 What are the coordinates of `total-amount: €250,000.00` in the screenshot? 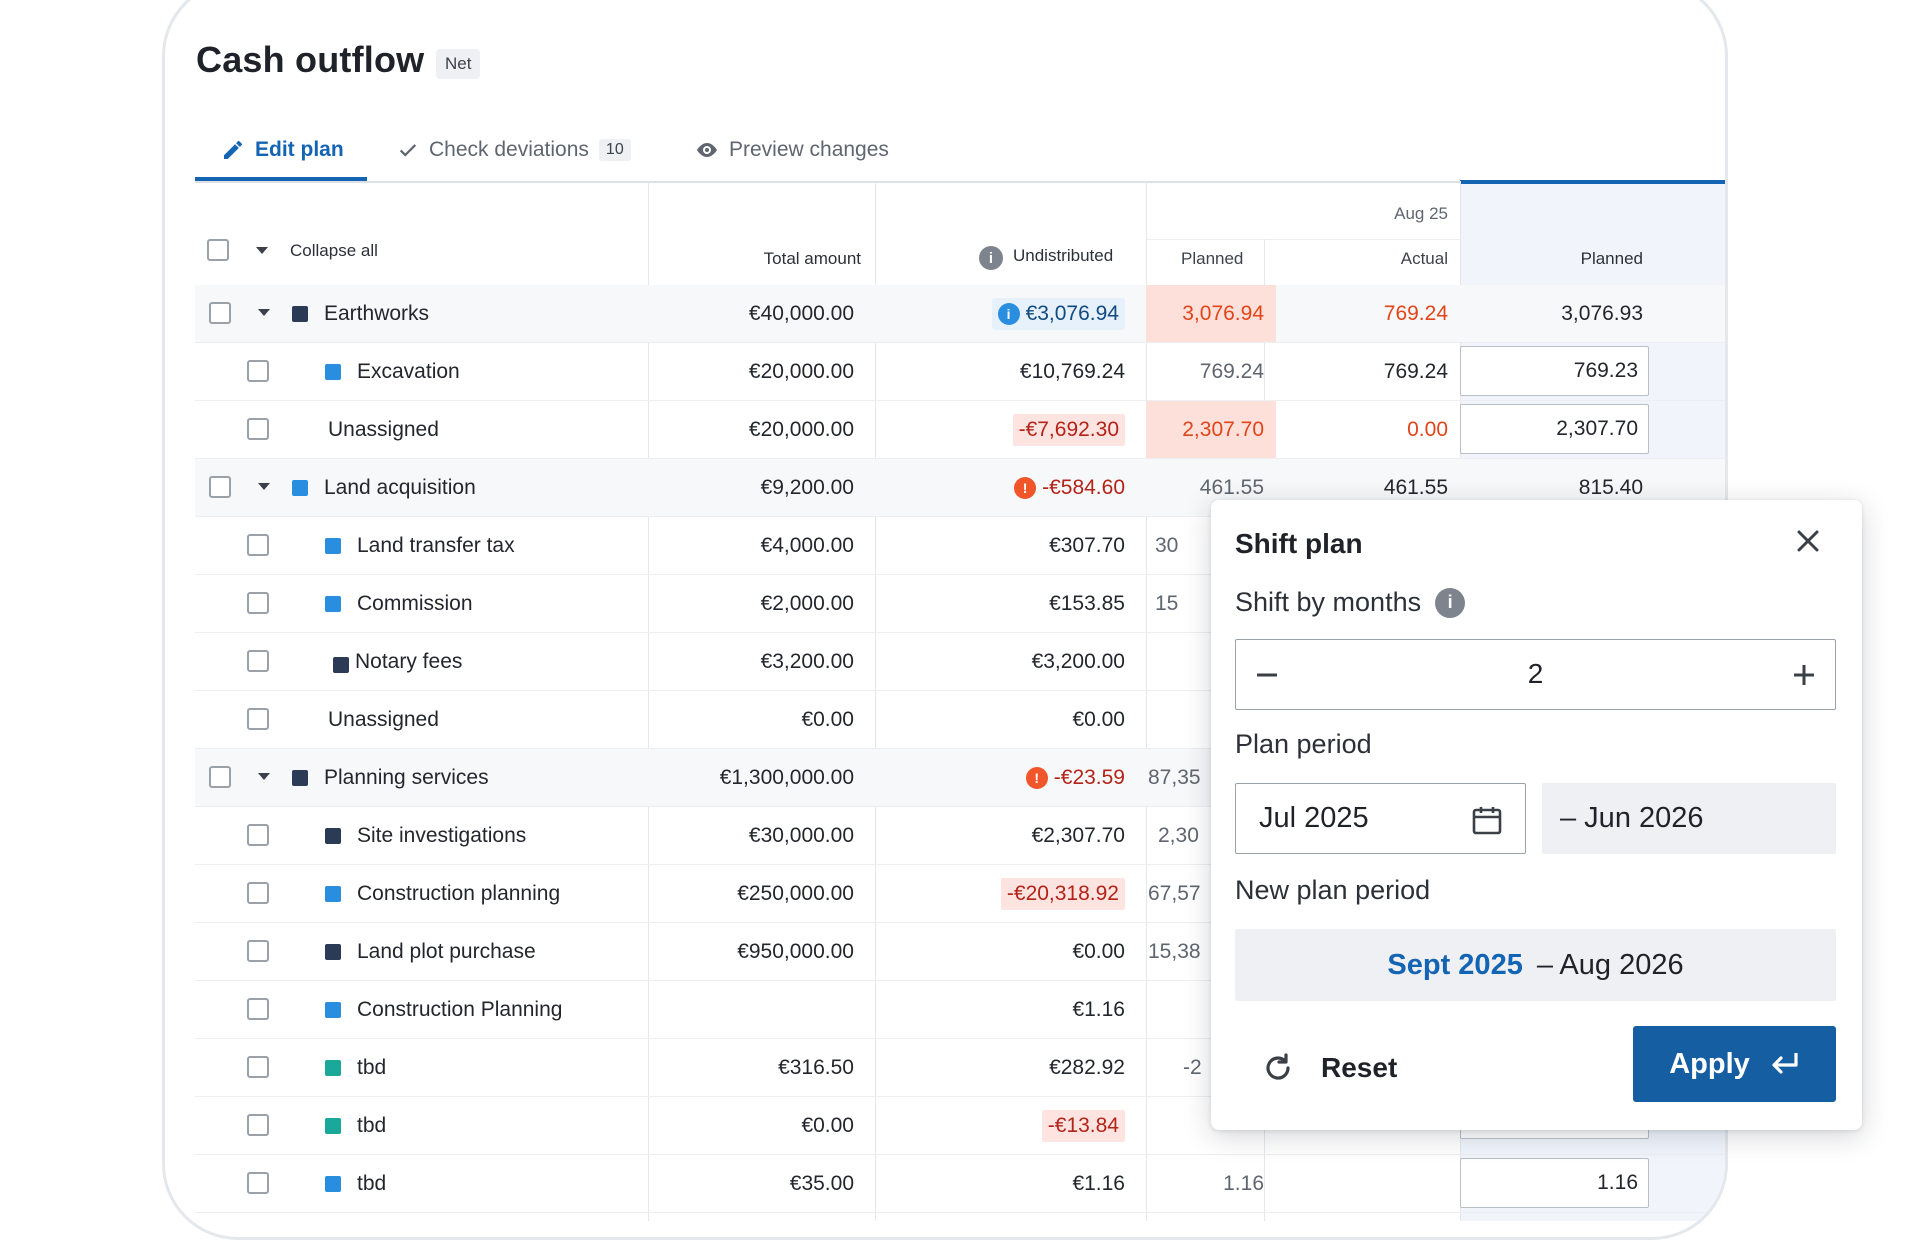 It's located at (795, 893).